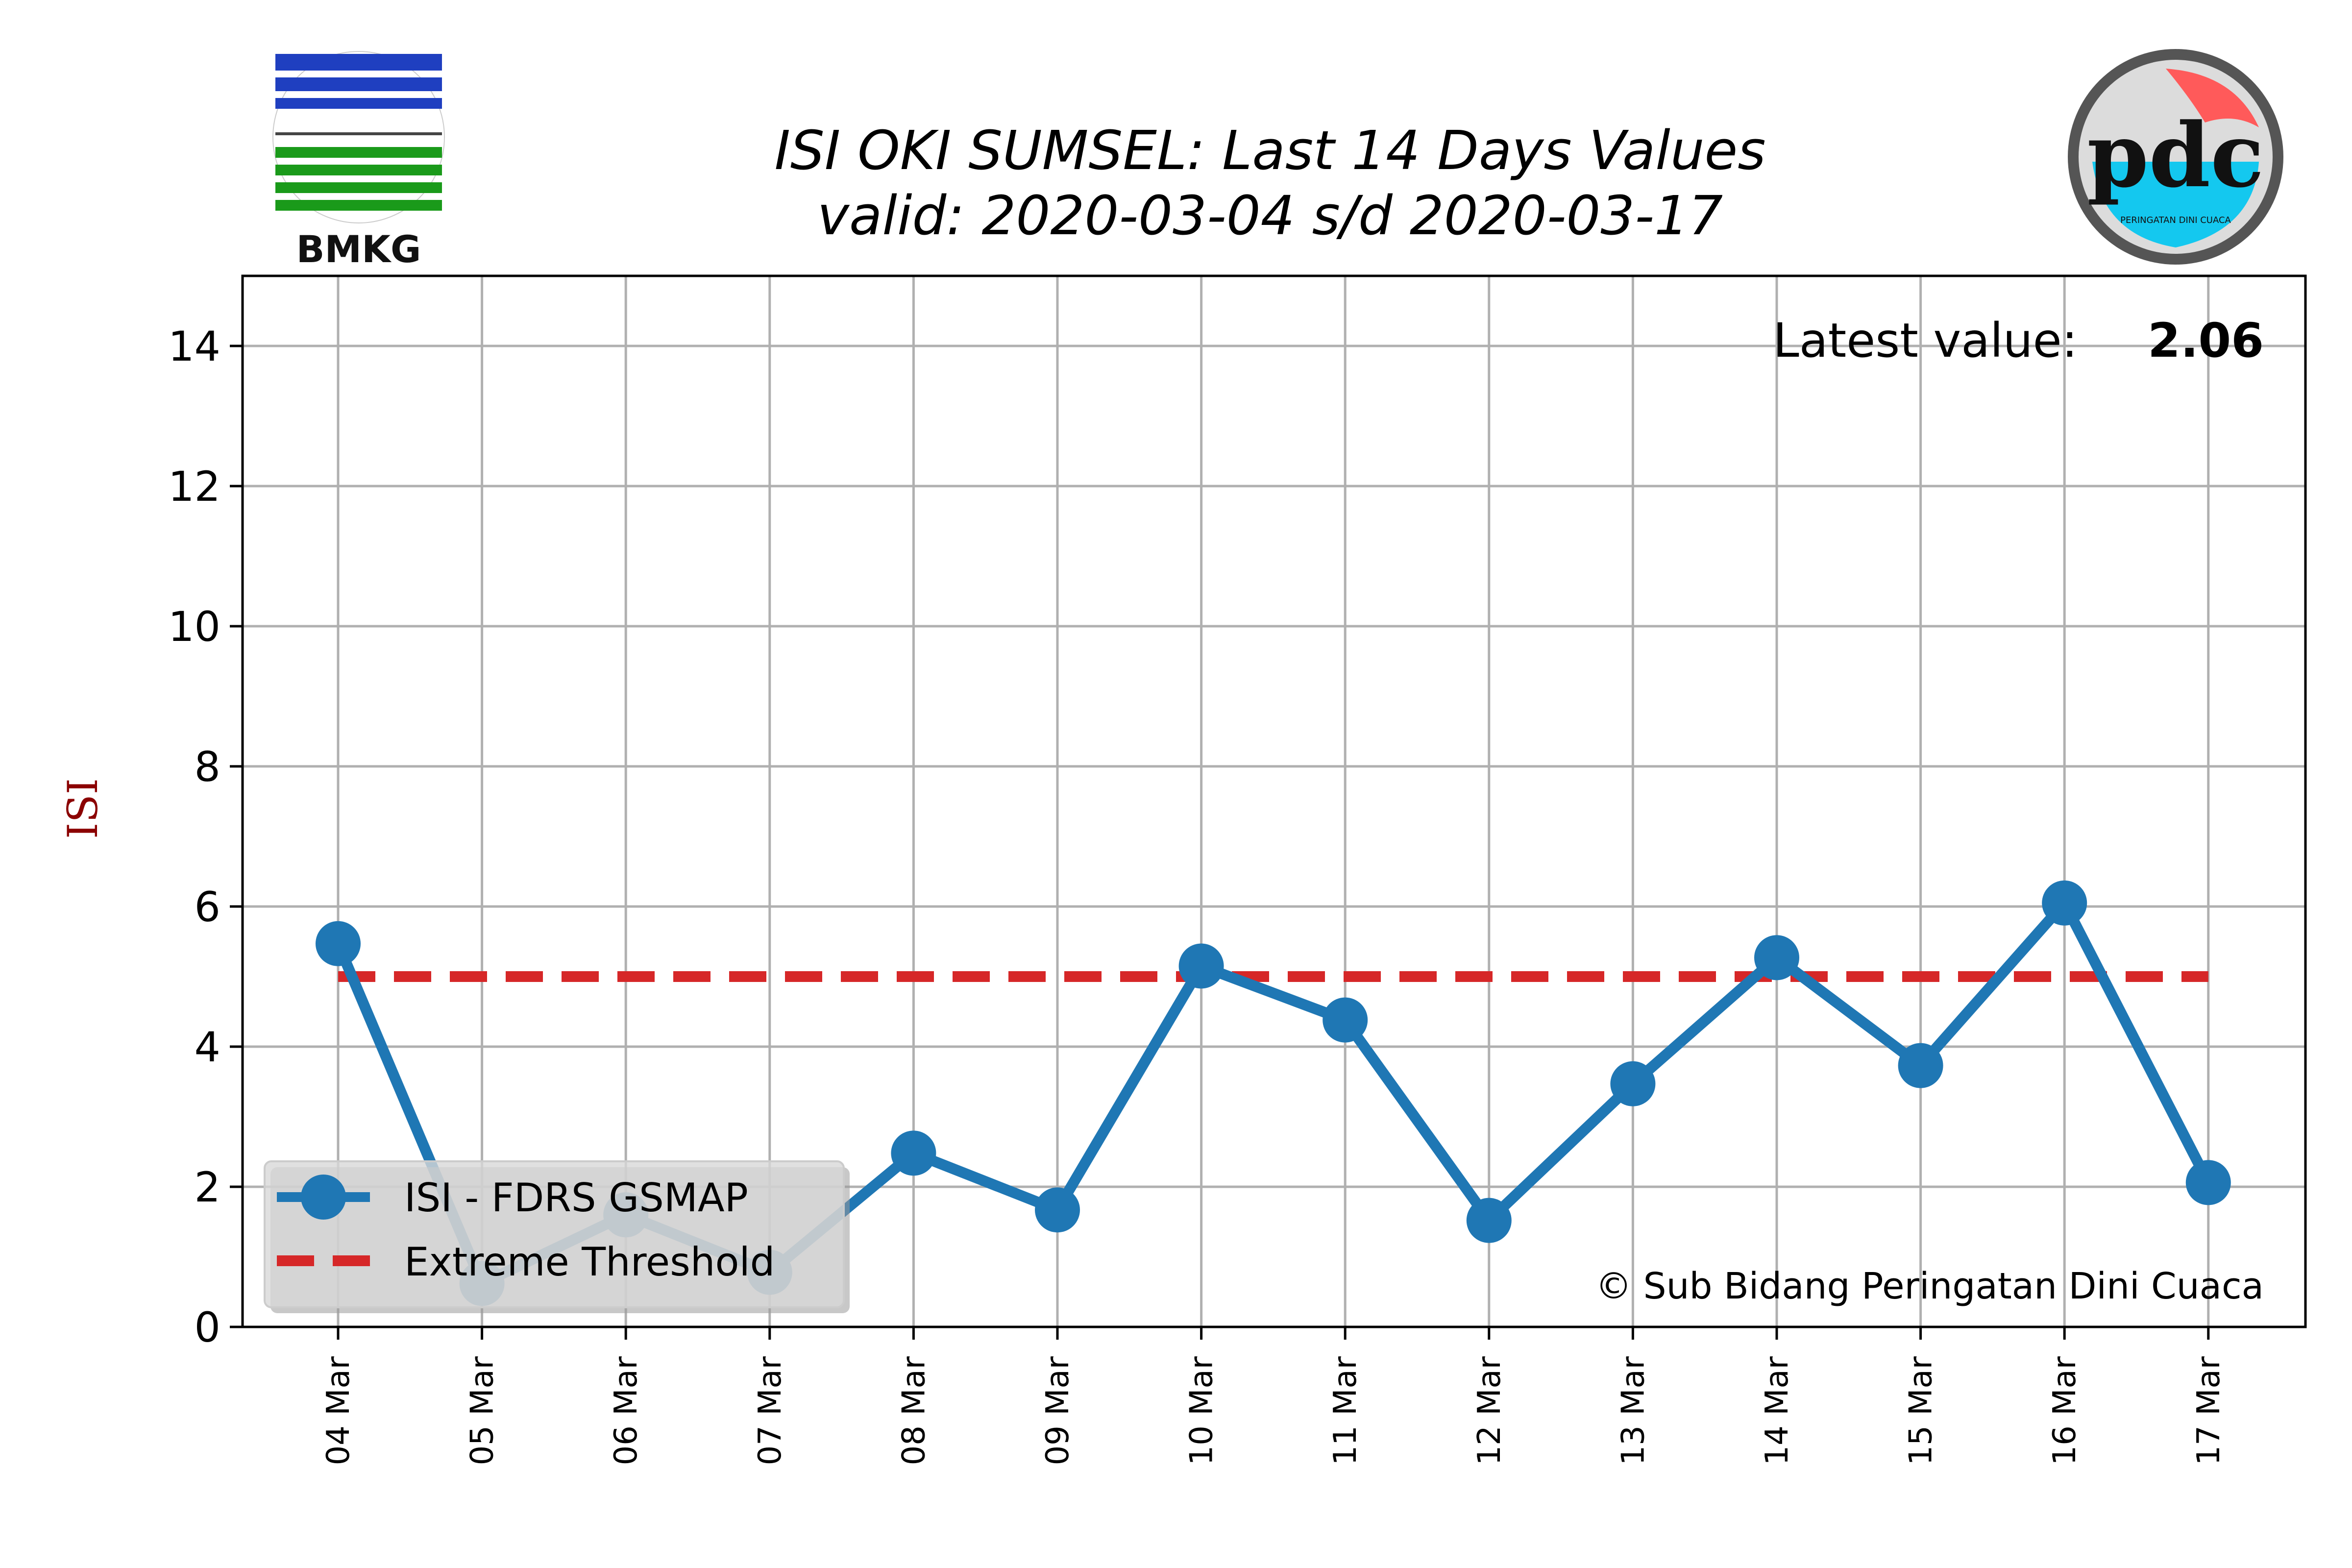 The height and width of the screenshot is (1568, 2352). Describe the element at coordinates (194, 346) in the screenshot. I see `y-tick-label: 14` at that location.